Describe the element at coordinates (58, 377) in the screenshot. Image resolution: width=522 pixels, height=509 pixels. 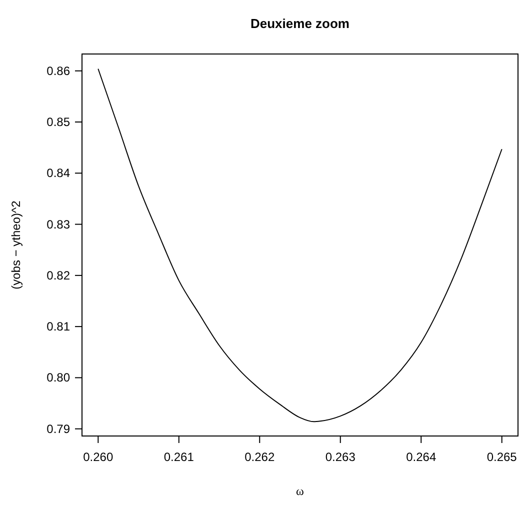
I see `y-tick-label: 0.80` at that location.